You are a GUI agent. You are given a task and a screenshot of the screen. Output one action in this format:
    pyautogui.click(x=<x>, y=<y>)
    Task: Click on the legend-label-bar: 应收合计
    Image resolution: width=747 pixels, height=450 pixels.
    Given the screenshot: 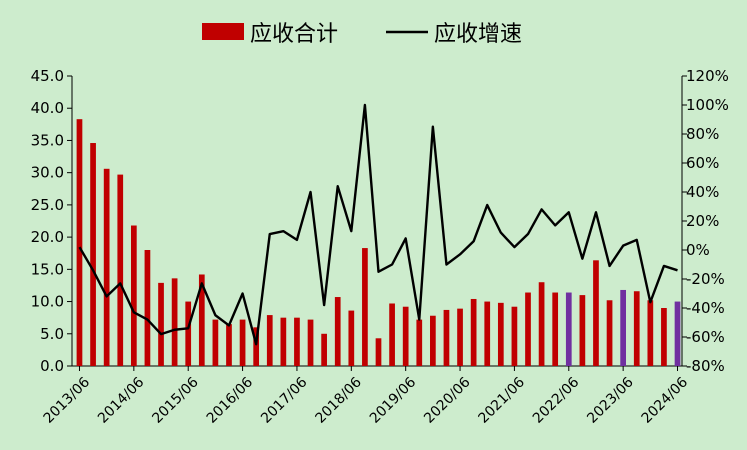 What is the action you would take?
    pyautogui.click(x=294, y=34)
    